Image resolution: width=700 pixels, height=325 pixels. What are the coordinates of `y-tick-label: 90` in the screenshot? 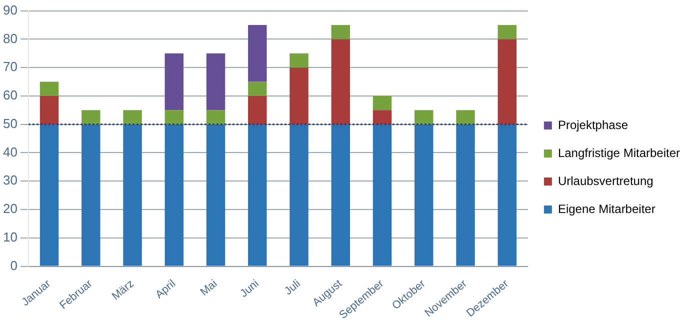 It's located at (10, 10).